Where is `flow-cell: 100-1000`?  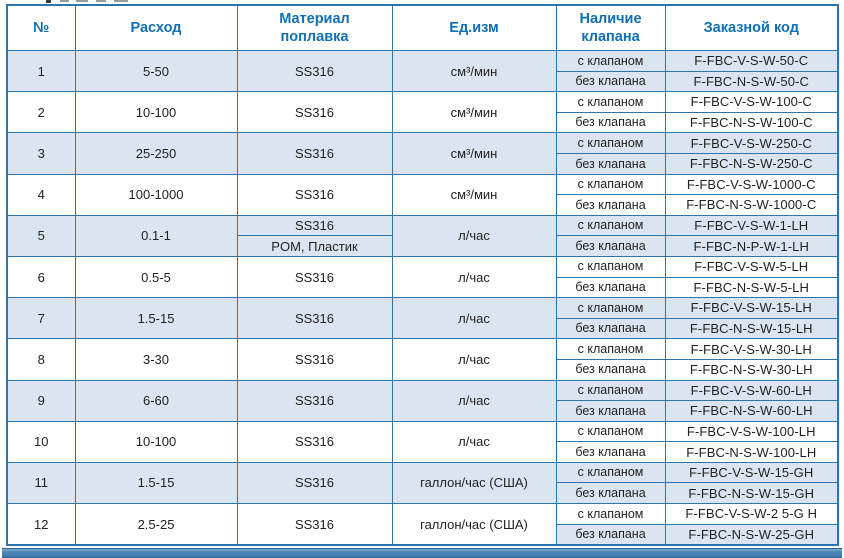
flow-cell: 100-1000 is located at coordinates (156, 194).